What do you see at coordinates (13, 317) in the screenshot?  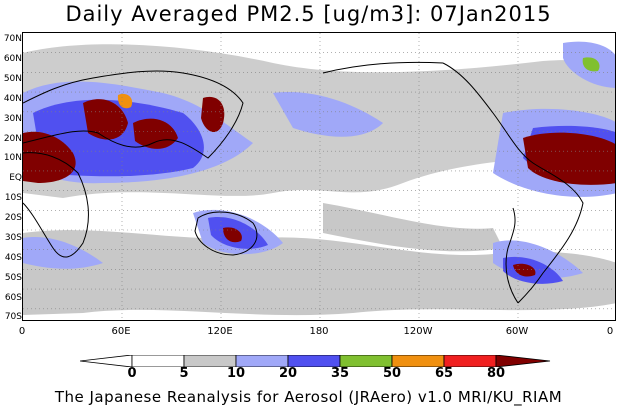 I see `lat-label: 70S` at bounding box center [13, 317].